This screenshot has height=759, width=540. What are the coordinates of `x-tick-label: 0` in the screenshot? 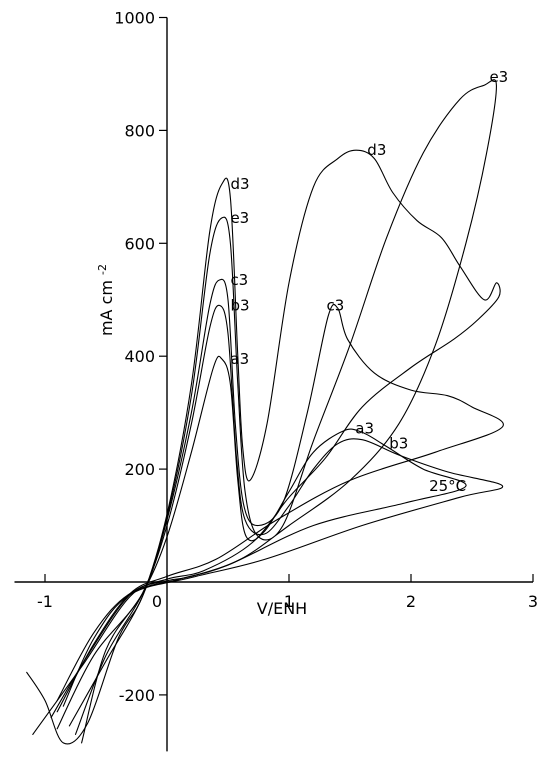 It's located at (157, 601).